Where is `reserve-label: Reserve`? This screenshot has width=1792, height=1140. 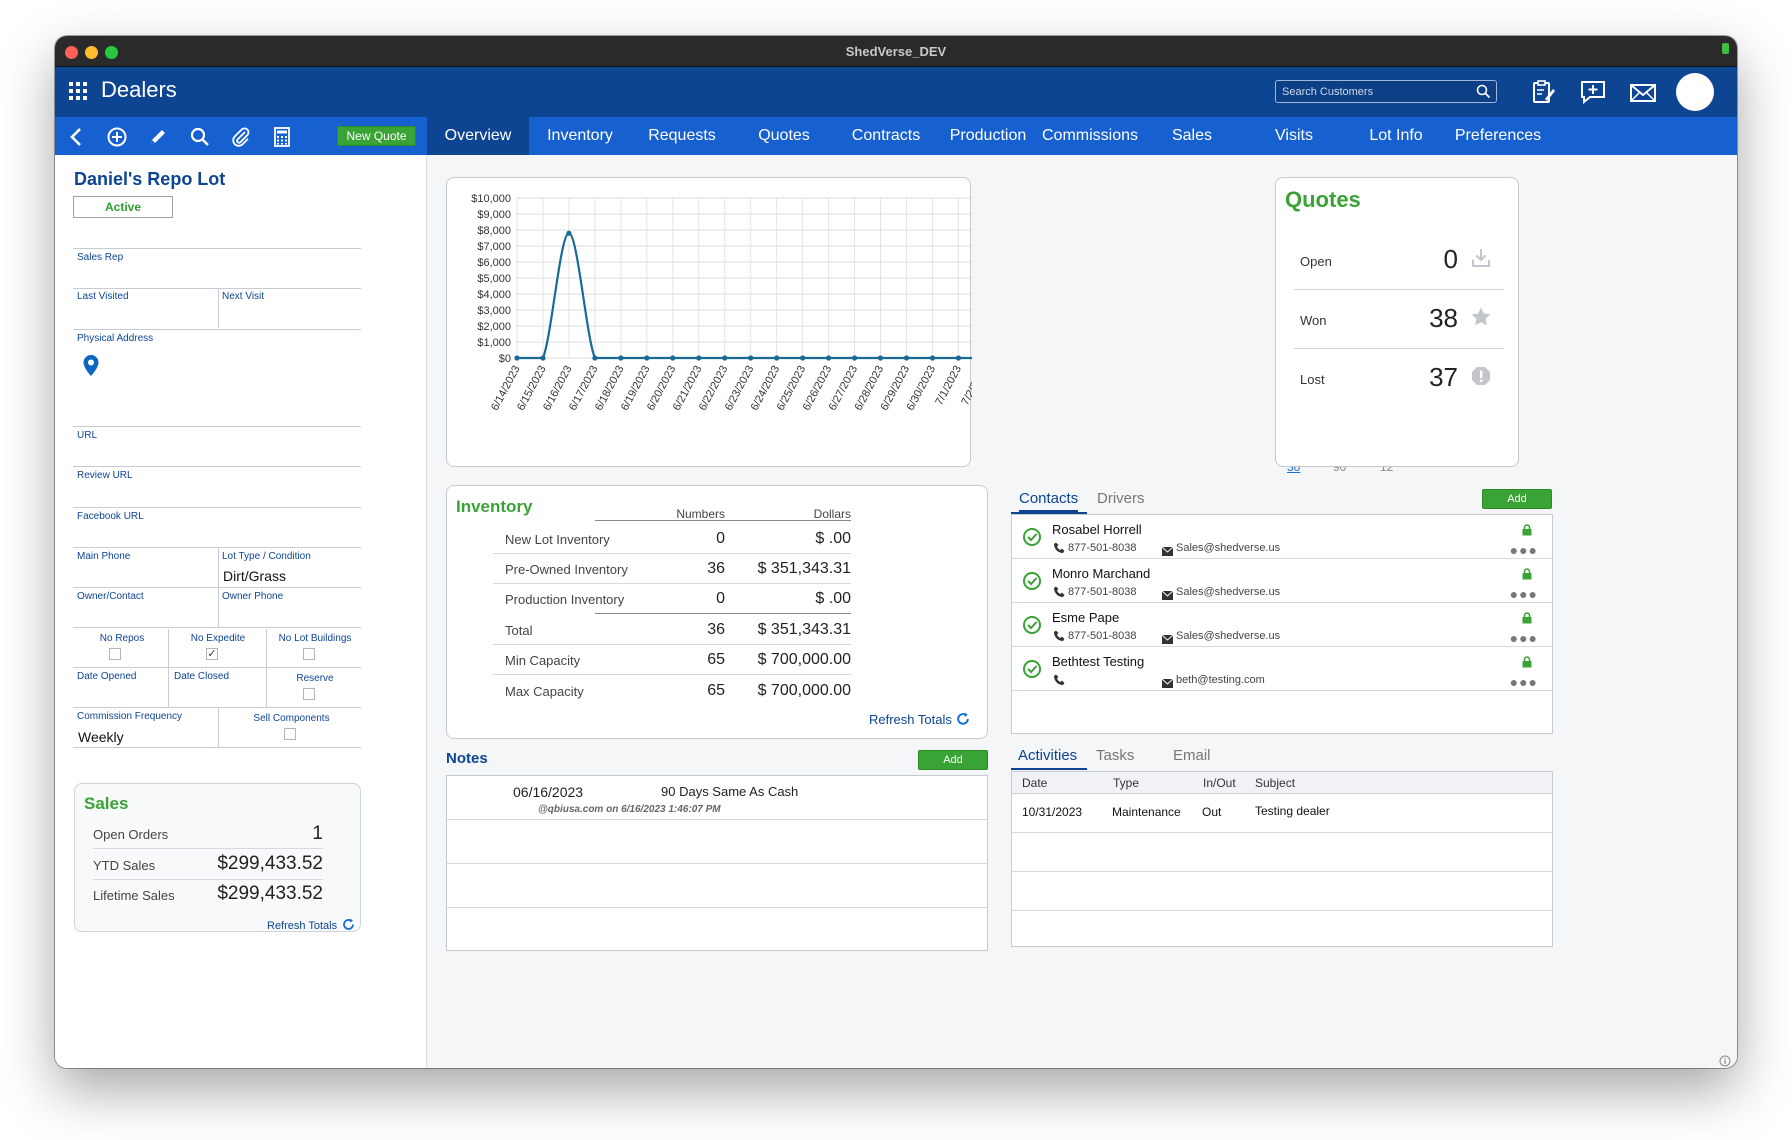 reserve-label: Reserve is located at coordinates (315, 678).